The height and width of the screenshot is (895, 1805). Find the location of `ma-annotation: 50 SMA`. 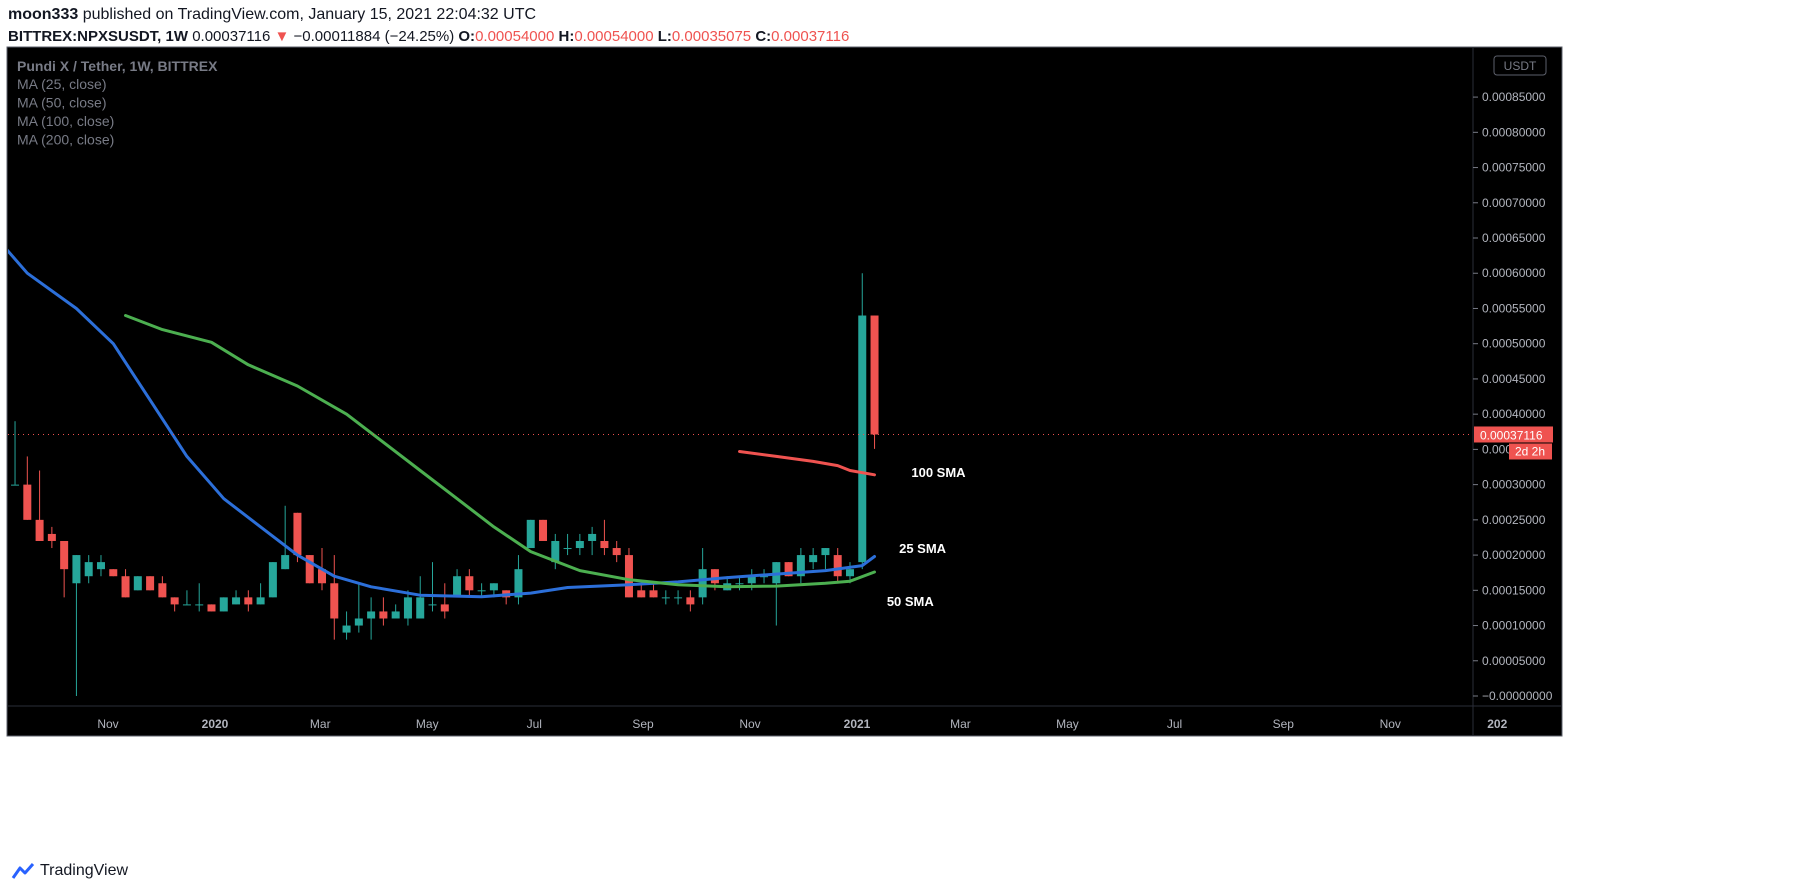

ma-annotation: 50 SMA is located at coordinates (911, 601).